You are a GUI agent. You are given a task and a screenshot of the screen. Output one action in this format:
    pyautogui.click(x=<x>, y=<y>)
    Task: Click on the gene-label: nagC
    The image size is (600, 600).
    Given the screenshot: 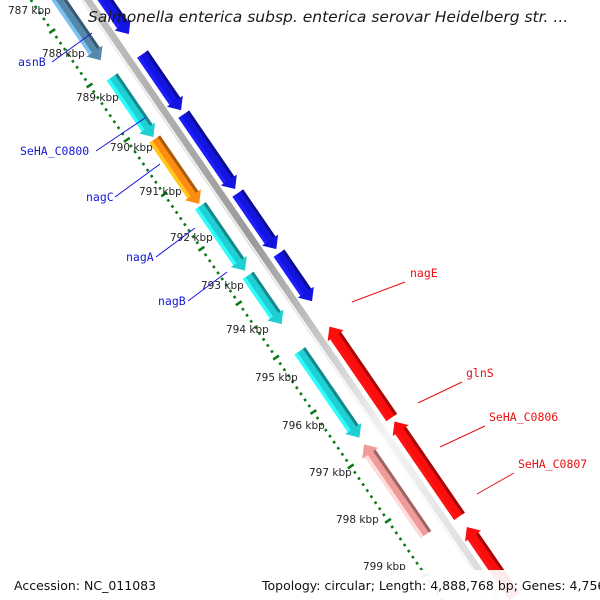 What is the action you would take?
    pyautogui.click(x=100, y=197)
    